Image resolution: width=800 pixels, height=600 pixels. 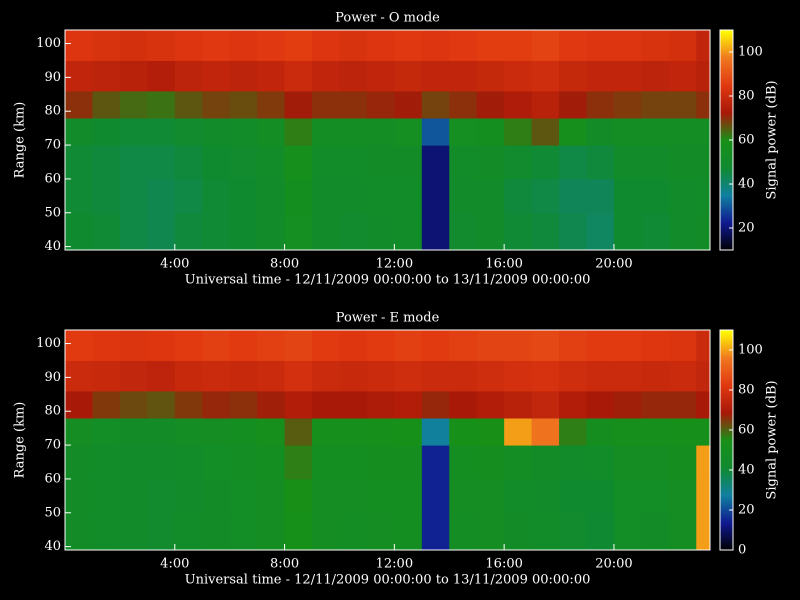 I want to click on colorbar-label: Signal power (dB), so click(x=772, y=439).